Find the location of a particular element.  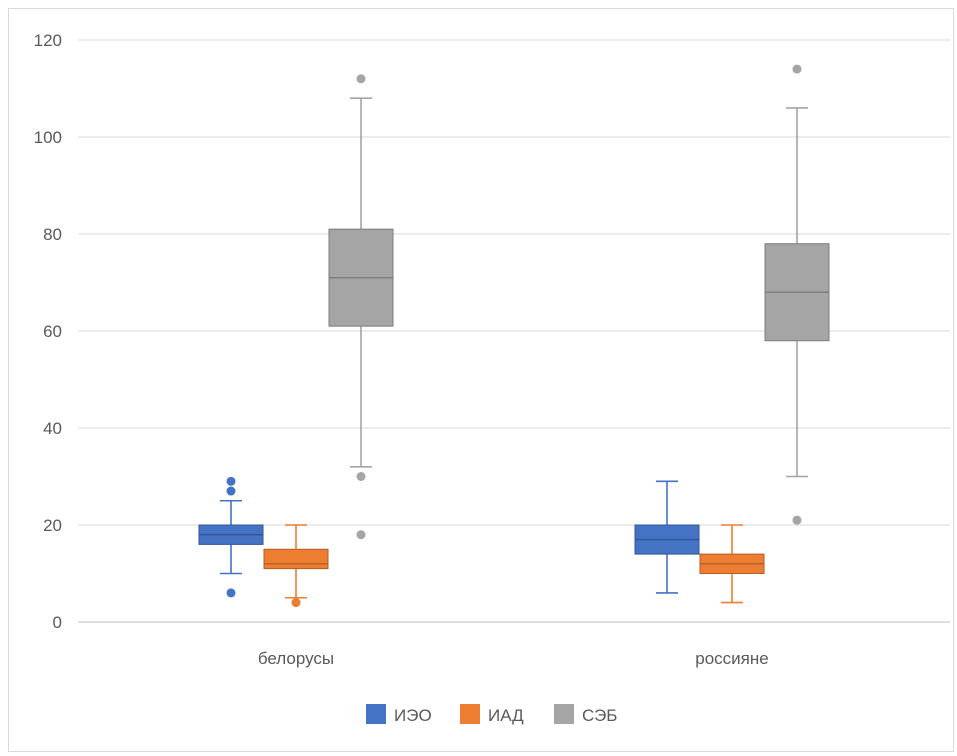

legend-item: СЭБ is located at coordinates (585, 714).